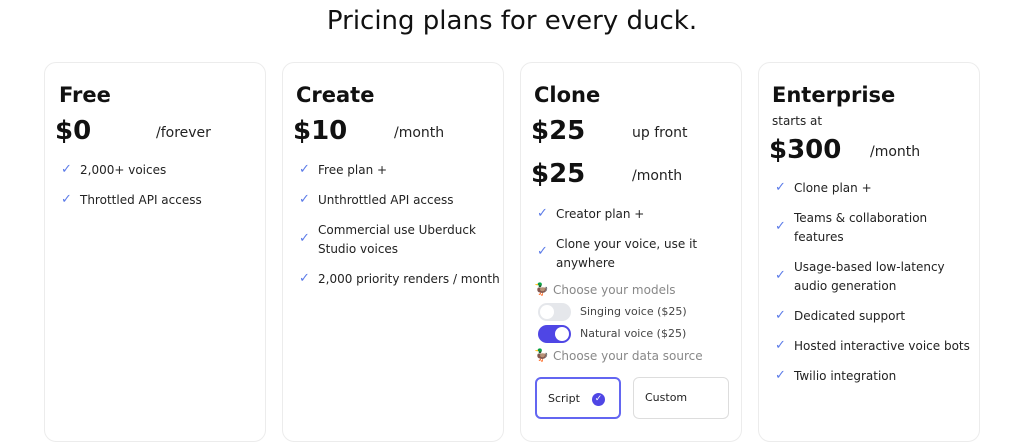  What do you see at coordinates (598, 399) in the screenshot?
I see `check-circle-icon: ✓` at bounding box center [598, 399].